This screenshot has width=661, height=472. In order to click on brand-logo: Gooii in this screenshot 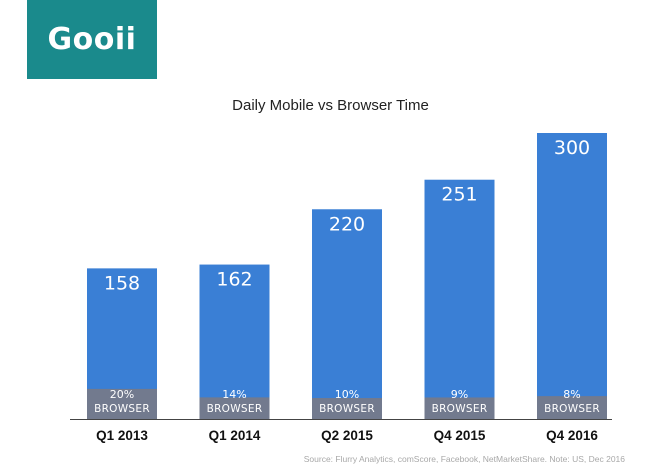, I will do `click(92, 39)`.